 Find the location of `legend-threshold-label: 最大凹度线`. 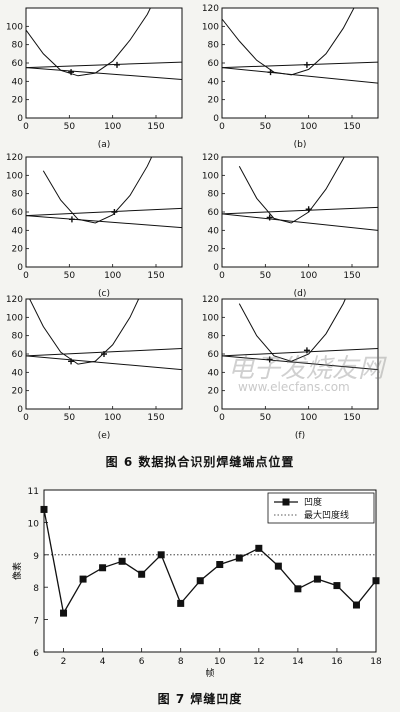

legend-threshold-label: 最大凹度线 is located at coordinates (326, 515).